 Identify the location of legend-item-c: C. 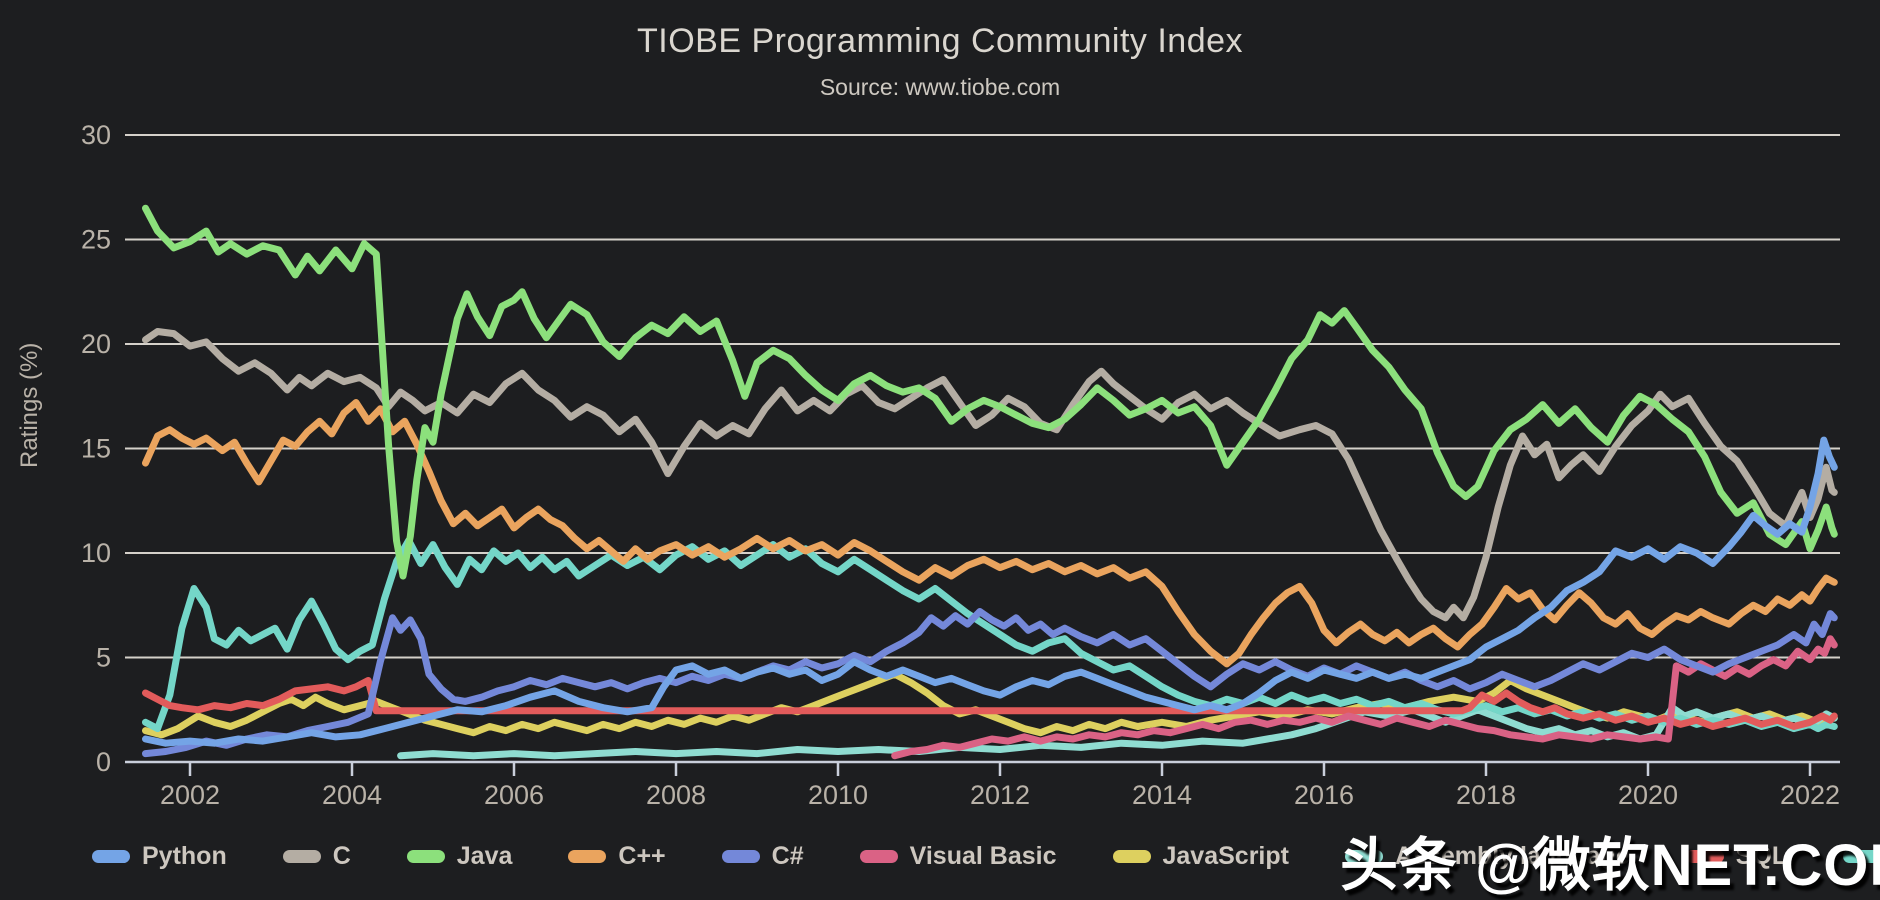
(316, 856).